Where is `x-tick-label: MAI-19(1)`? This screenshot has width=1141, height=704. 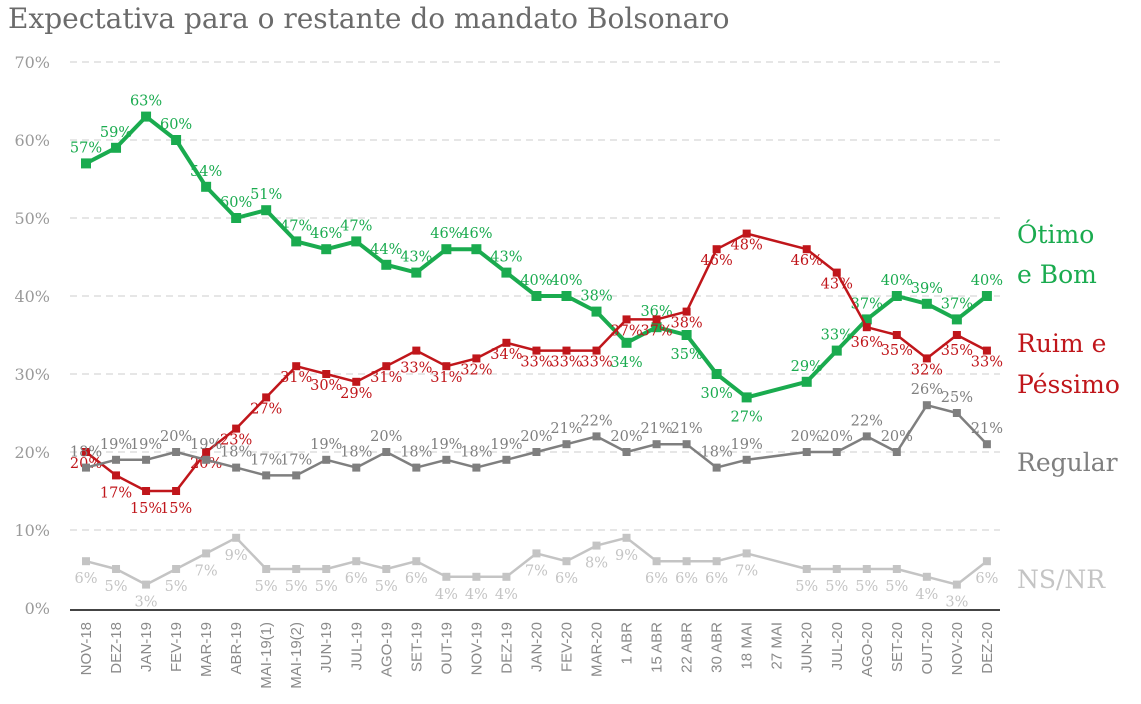 x-tick-label: MAI-19(1) is located at coordinates (266, 655).